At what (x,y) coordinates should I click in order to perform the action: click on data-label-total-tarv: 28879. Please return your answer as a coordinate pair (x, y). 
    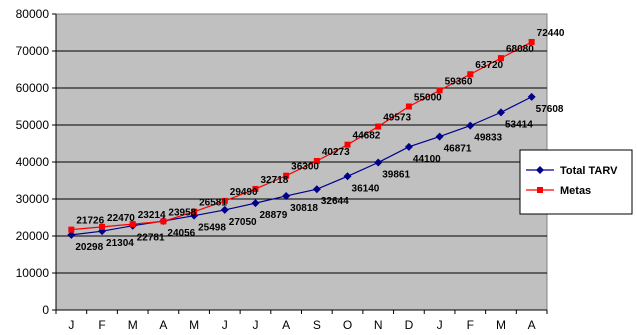
    Looking at the image, I should click on (273, 215).